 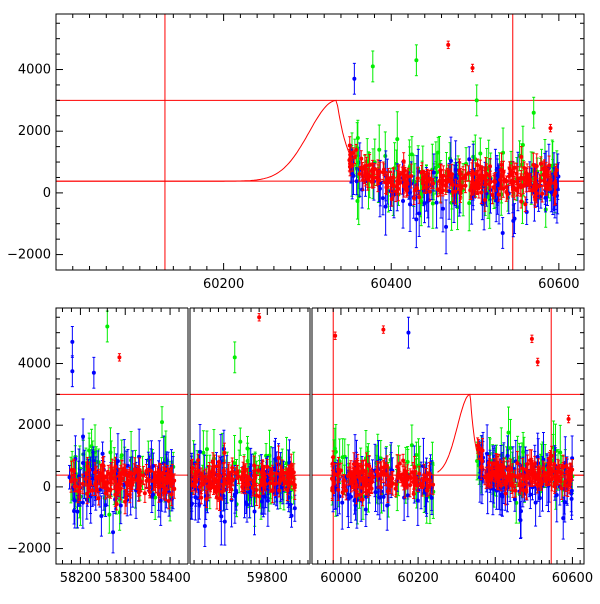 I want to click on y-tick-label: 4000, so click(x=34, y=70).